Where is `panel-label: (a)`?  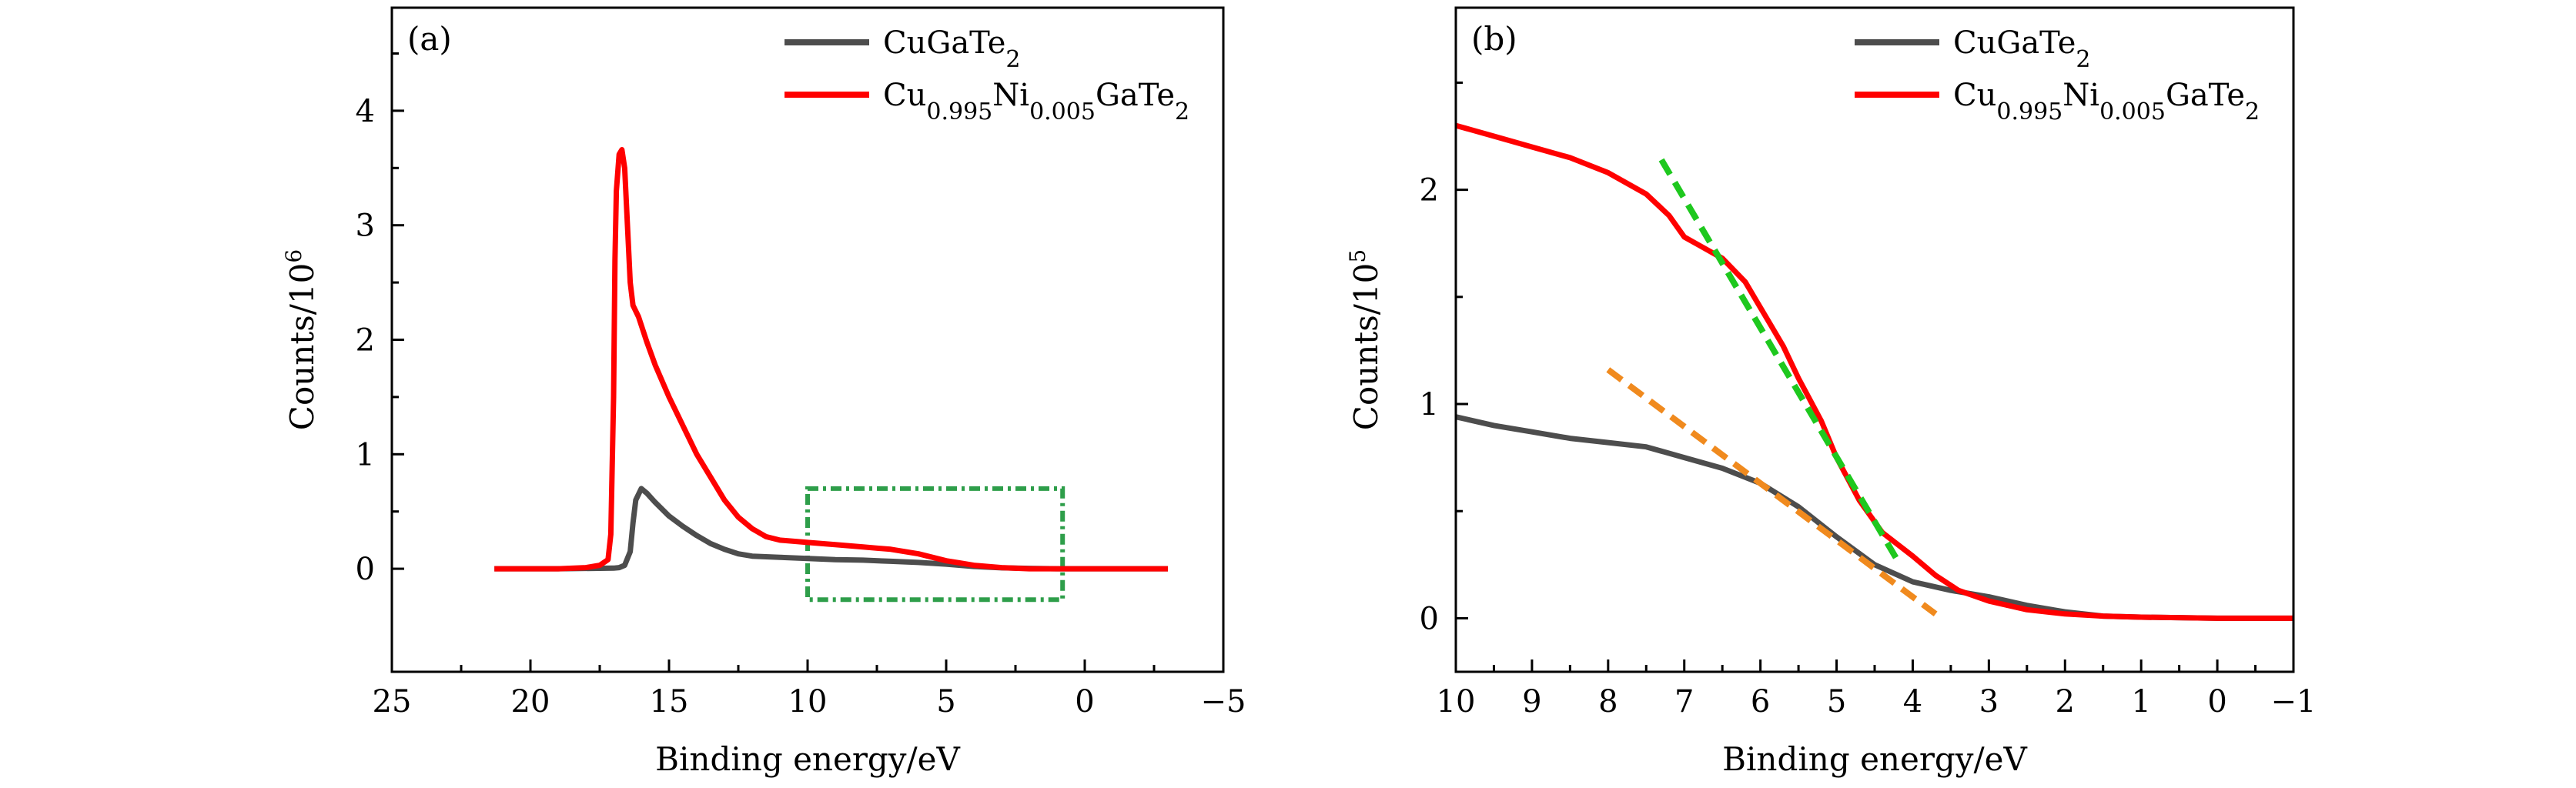
panel-label: (a) is located at coordinates (430, 39).